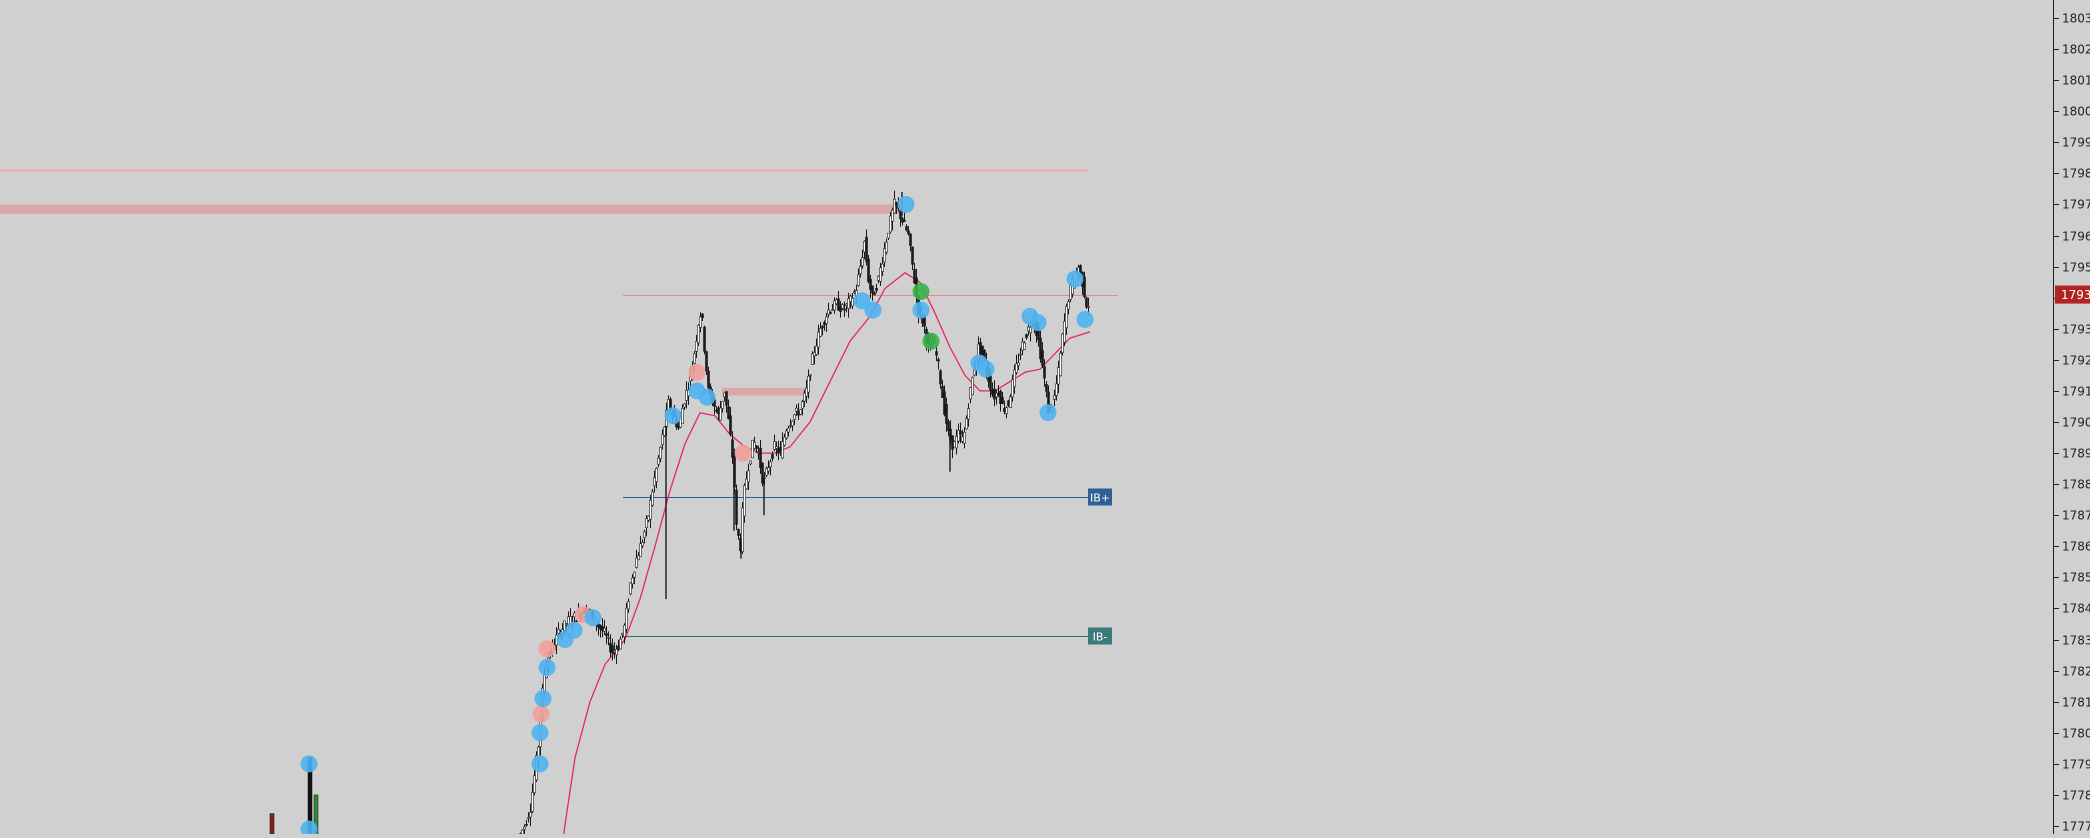  What do you see at coordinates (2076, 641) in the screenshot?
I see `price-axis-tick-label: 1783` at bounding box center [2076, 641].